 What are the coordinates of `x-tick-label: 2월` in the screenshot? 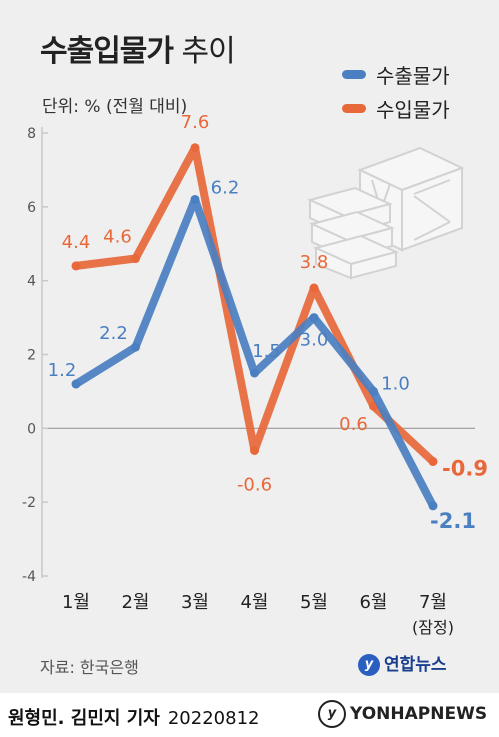 It's located at (135, 602).